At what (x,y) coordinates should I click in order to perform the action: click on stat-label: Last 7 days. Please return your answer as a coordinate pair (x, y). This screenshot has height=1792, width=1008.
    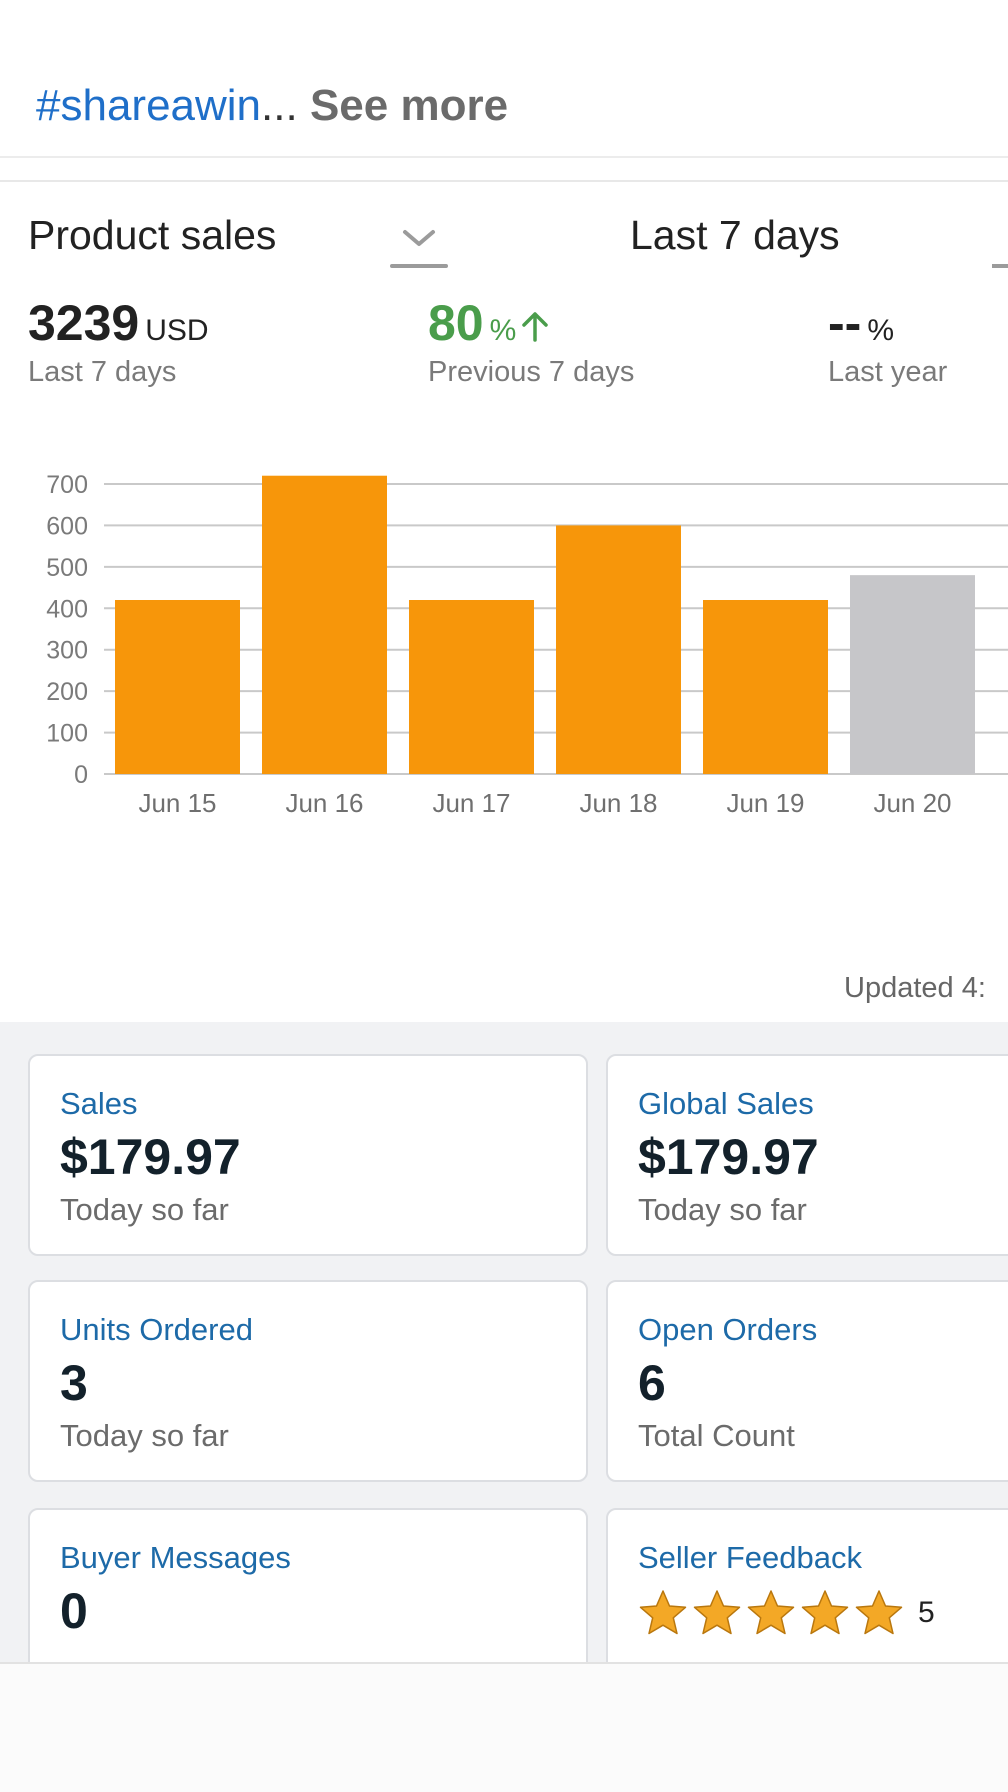
    Looking at the image, I should click on (102, 372).